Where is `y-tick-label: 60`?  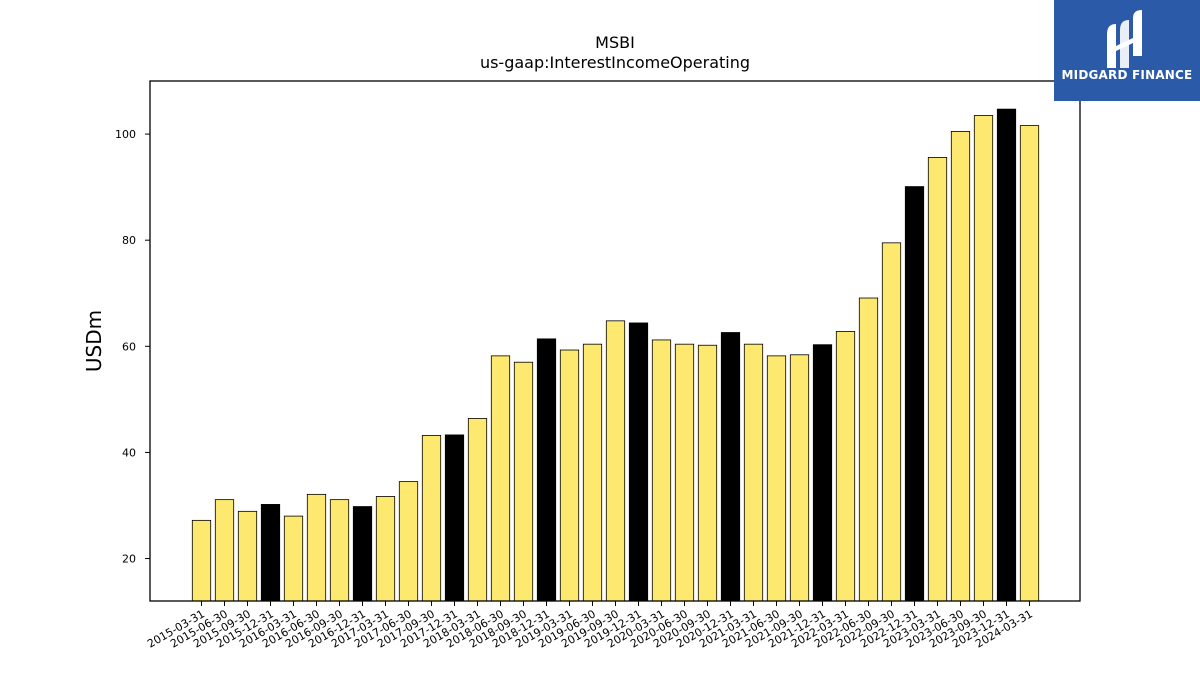 y-tick-label: 60 is located at coordinates (129, 346).